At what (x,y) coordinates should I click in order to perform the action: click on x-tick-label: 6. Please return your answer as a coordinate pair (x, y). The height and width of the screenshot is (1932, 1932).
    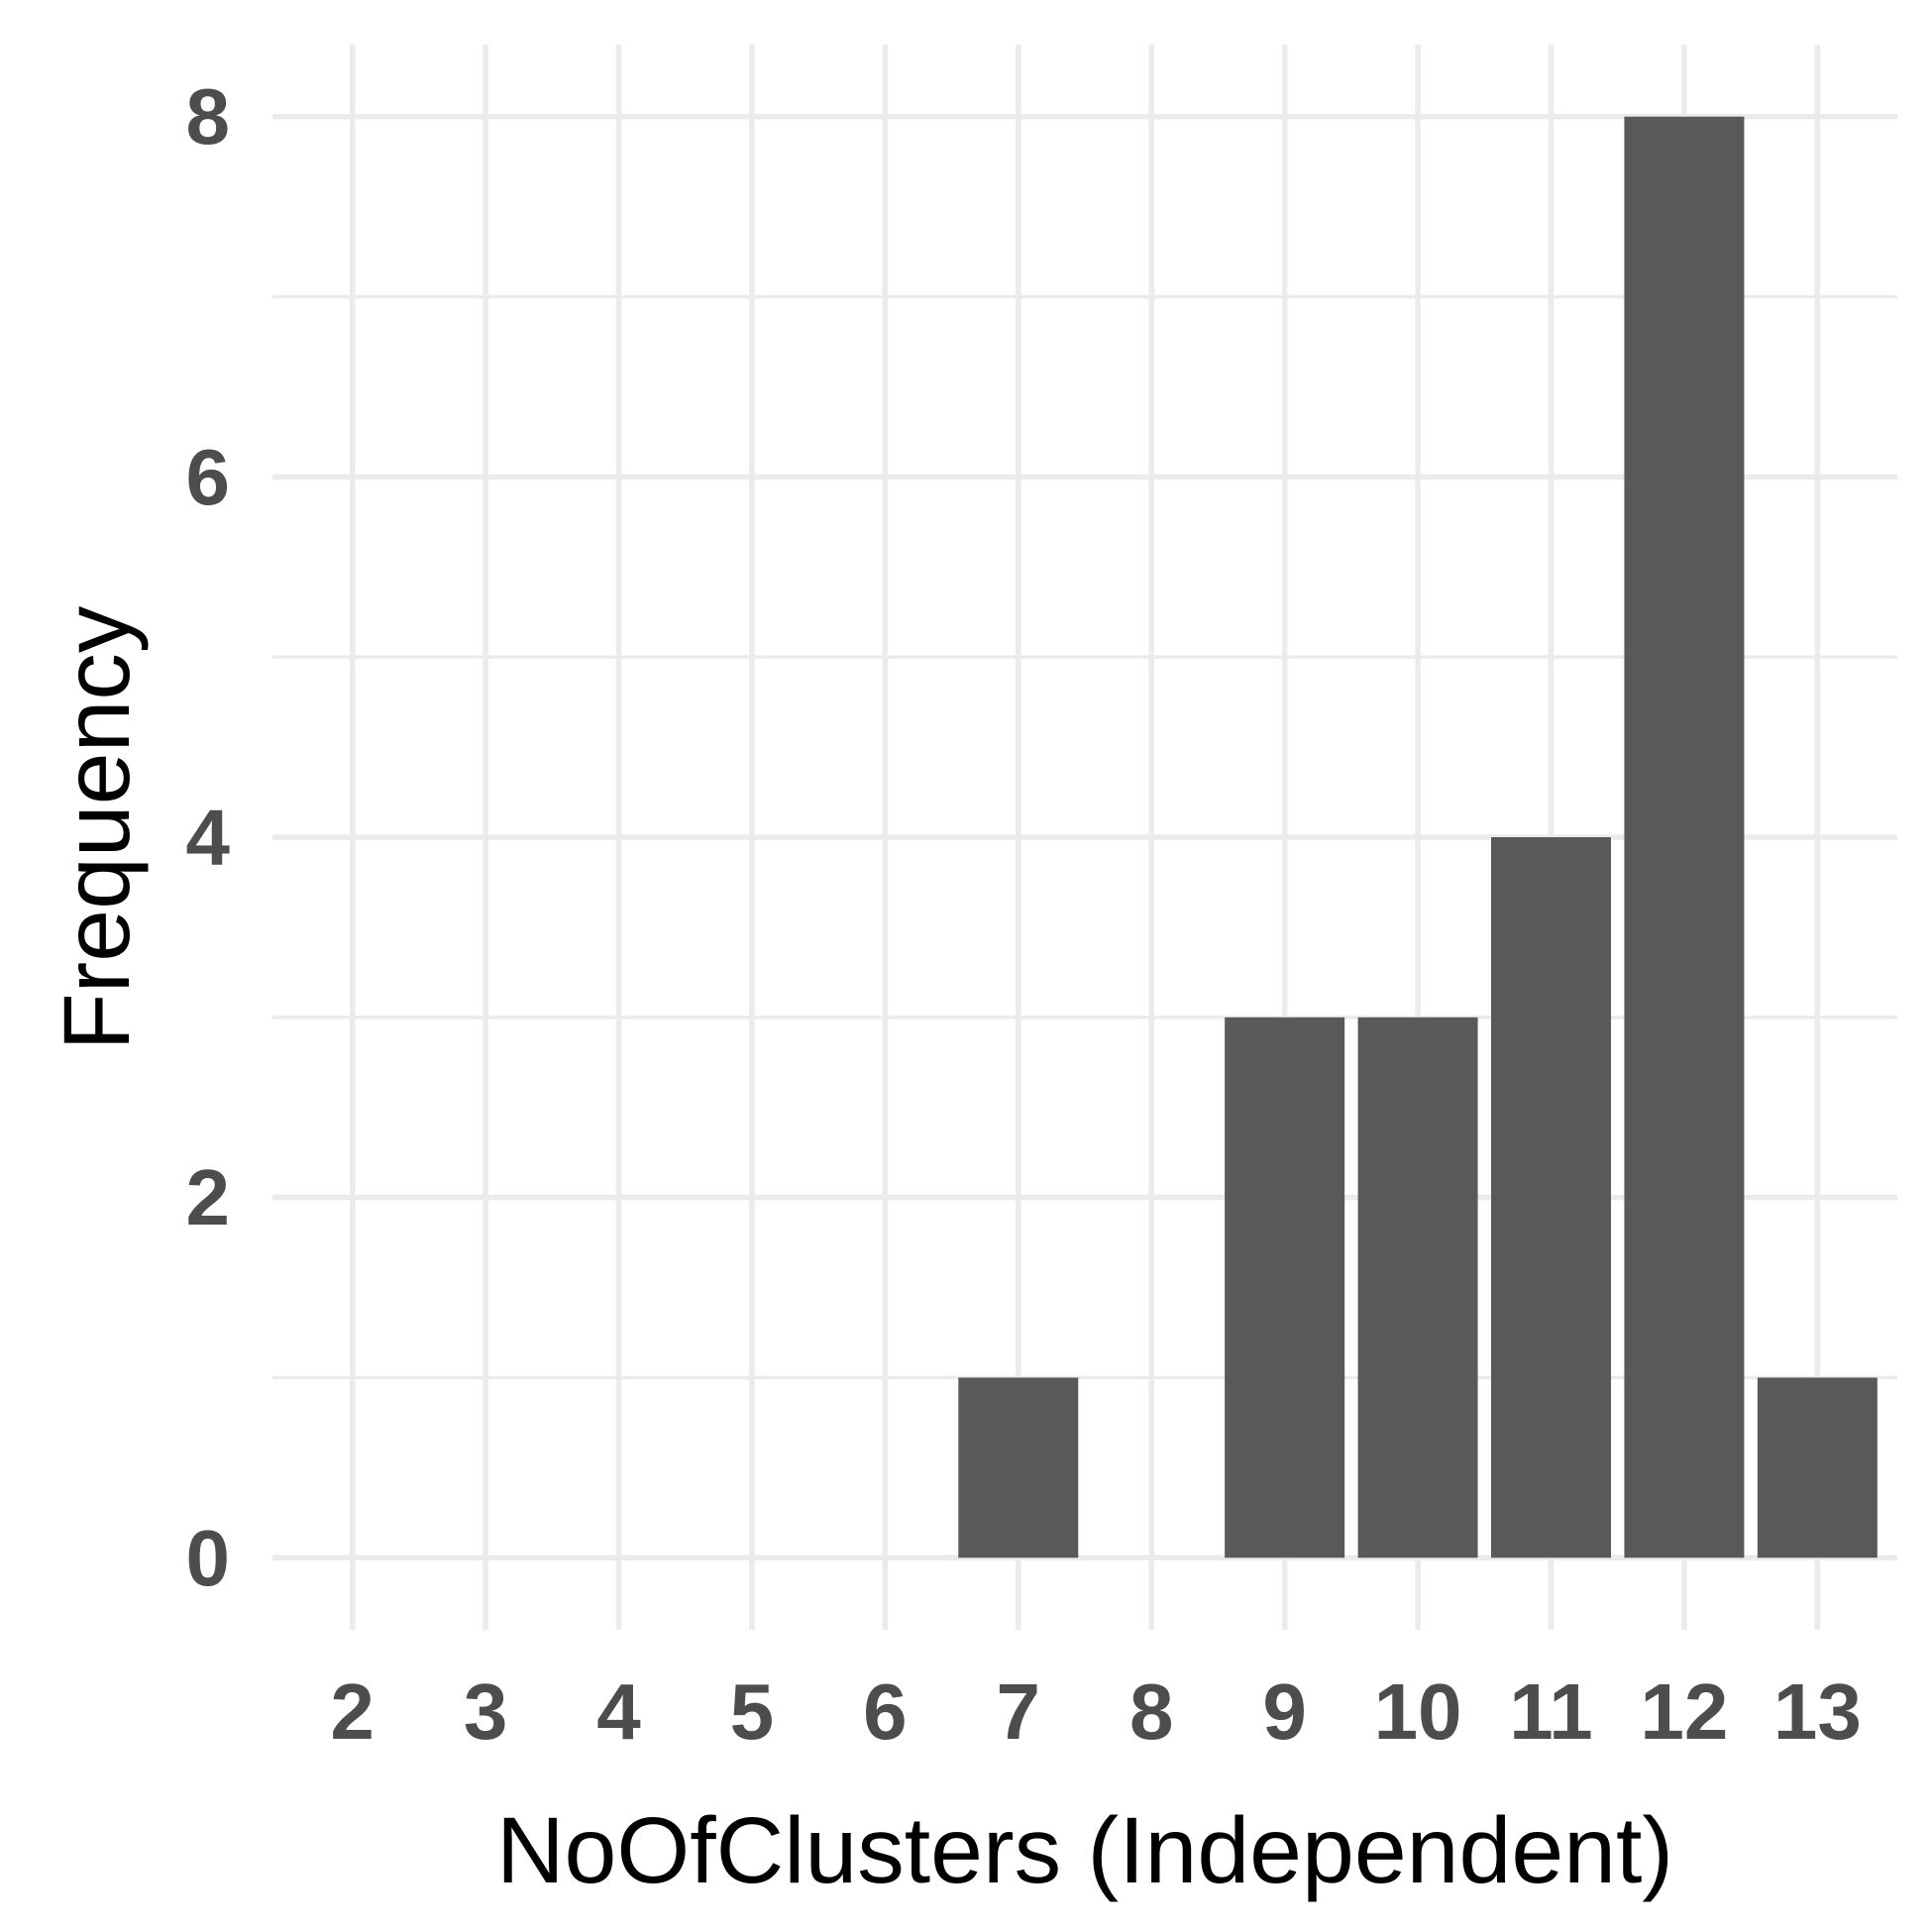
    Looking at the image, I should click on (886, 1712).